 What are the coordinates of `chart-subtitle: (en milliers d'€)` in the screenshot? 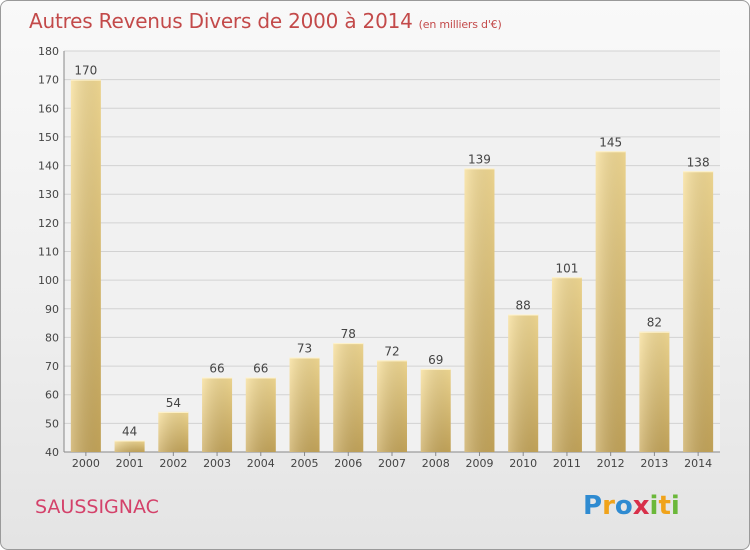 It's located at (460, 24).